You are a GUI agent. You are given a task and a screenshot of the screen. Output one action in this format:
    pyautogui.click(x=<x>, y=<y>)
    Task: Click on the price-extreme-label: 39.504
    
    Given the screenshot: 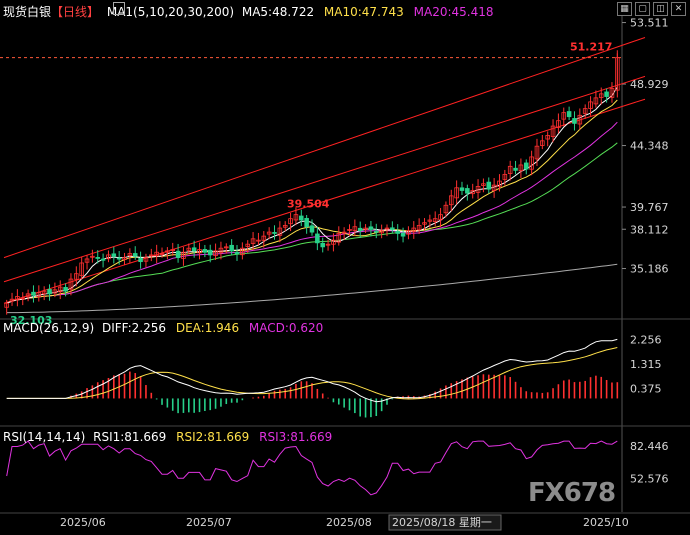 What is the action you would take?
    pyautogui.click(x=308, y=204)
    